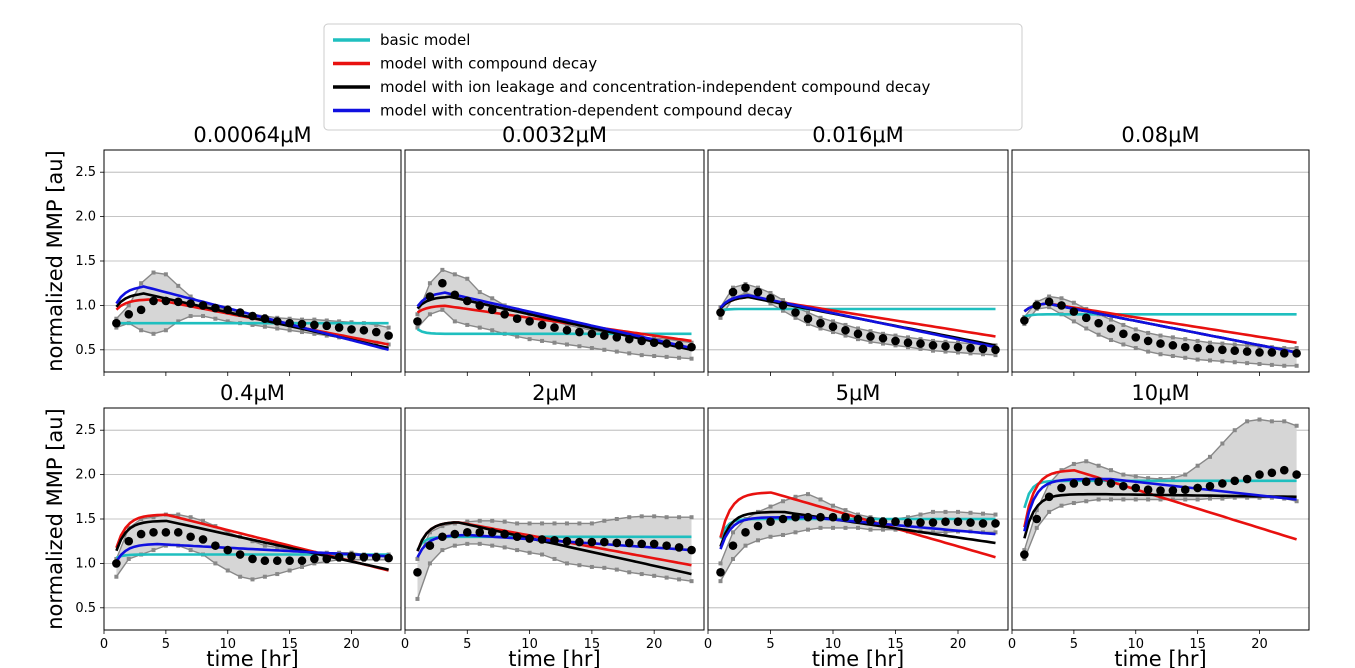 The width and height of the screenshot is (1355, 668). What do you see at coordinates (85, 350) in the screenshot?
I see `y-tick-label-0: 0.5` at bounding box center [85, 350].